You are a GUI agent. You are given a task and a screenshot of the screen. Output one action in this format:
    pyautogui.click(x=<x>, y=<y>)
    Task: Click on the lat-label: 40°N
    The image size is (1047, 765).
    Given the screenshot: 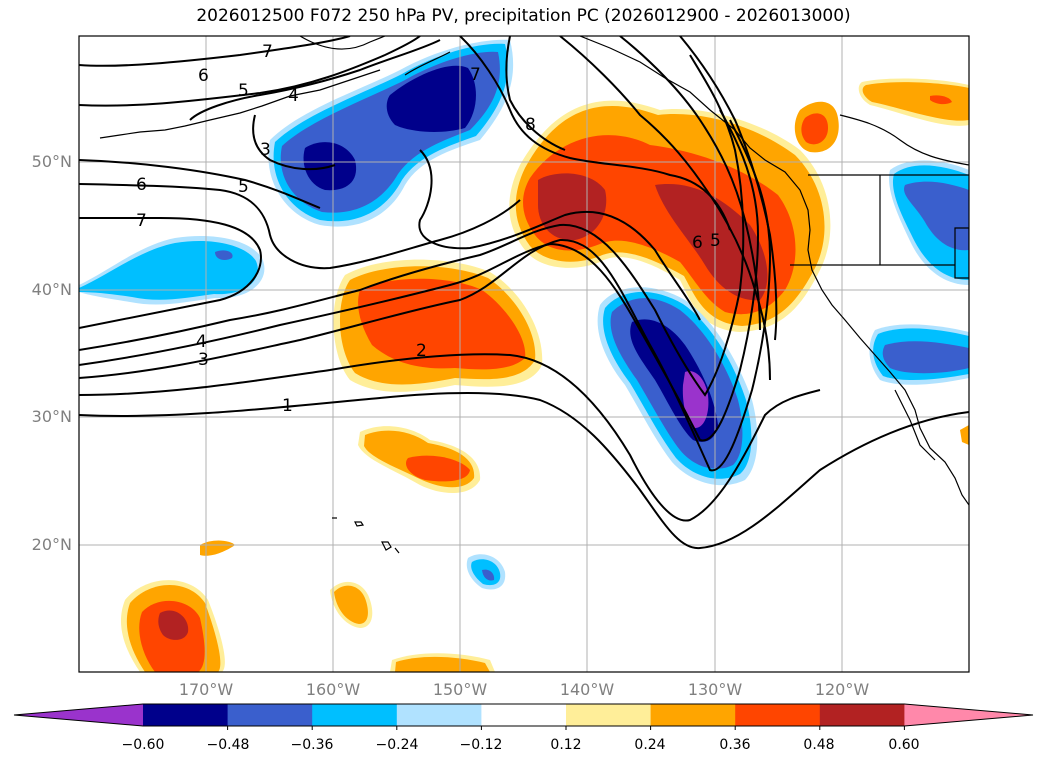 What is the action you would take?
    pyautogui.click(x=51, y=289)
    